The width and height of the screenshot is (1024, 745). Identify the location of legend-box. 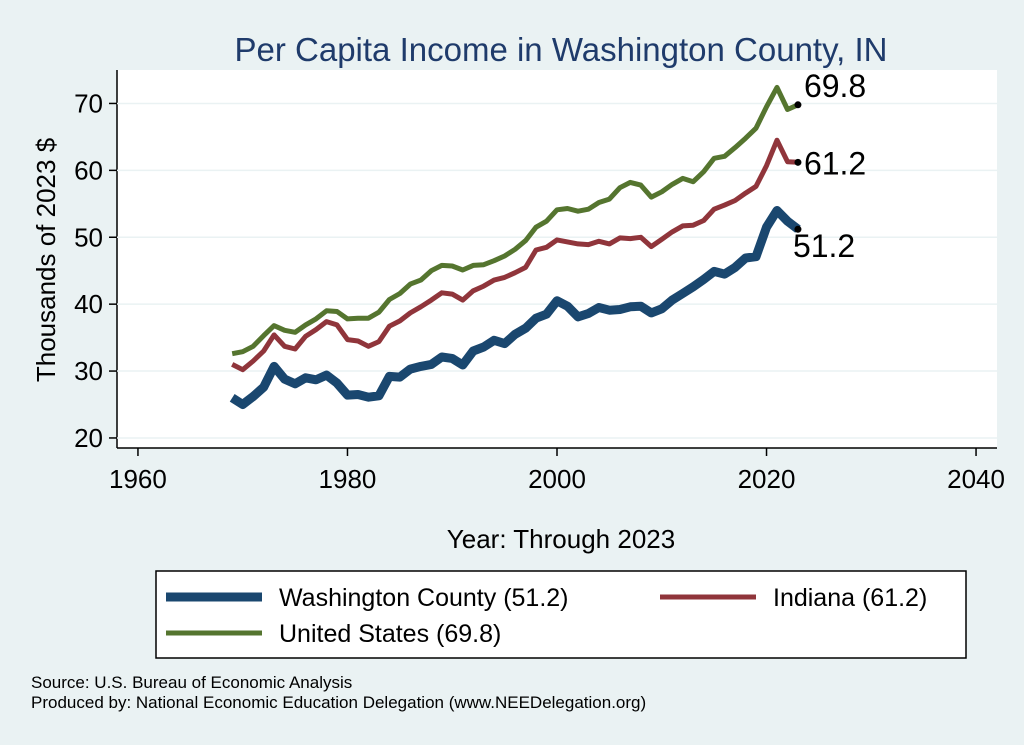
(561, 614).